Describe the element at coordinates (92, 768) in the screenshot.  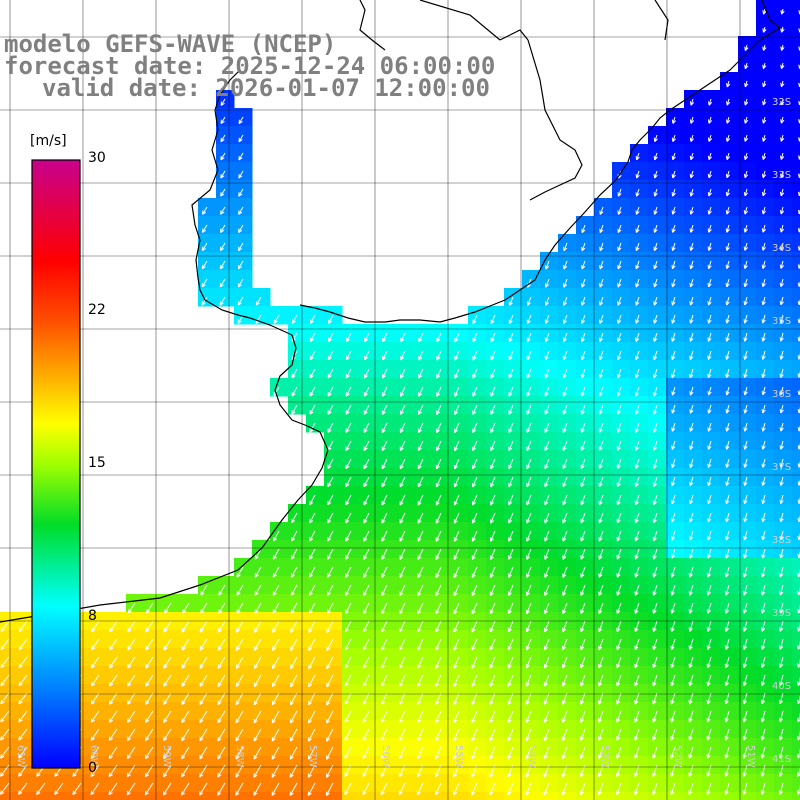
I see `colorbar-tick-0: 0` at that location.